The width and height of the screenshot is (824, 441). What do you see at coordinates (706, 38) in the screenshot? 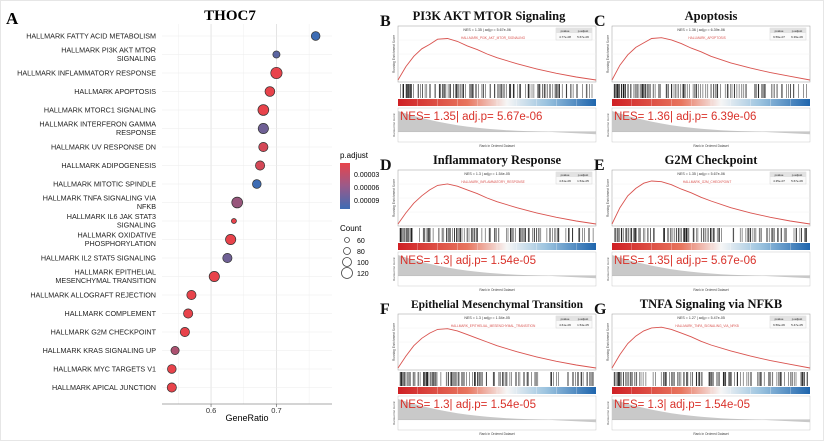
I see `gene-set-name: HALLMARK_APOPTOSIS` at bounding box center [706, 38].